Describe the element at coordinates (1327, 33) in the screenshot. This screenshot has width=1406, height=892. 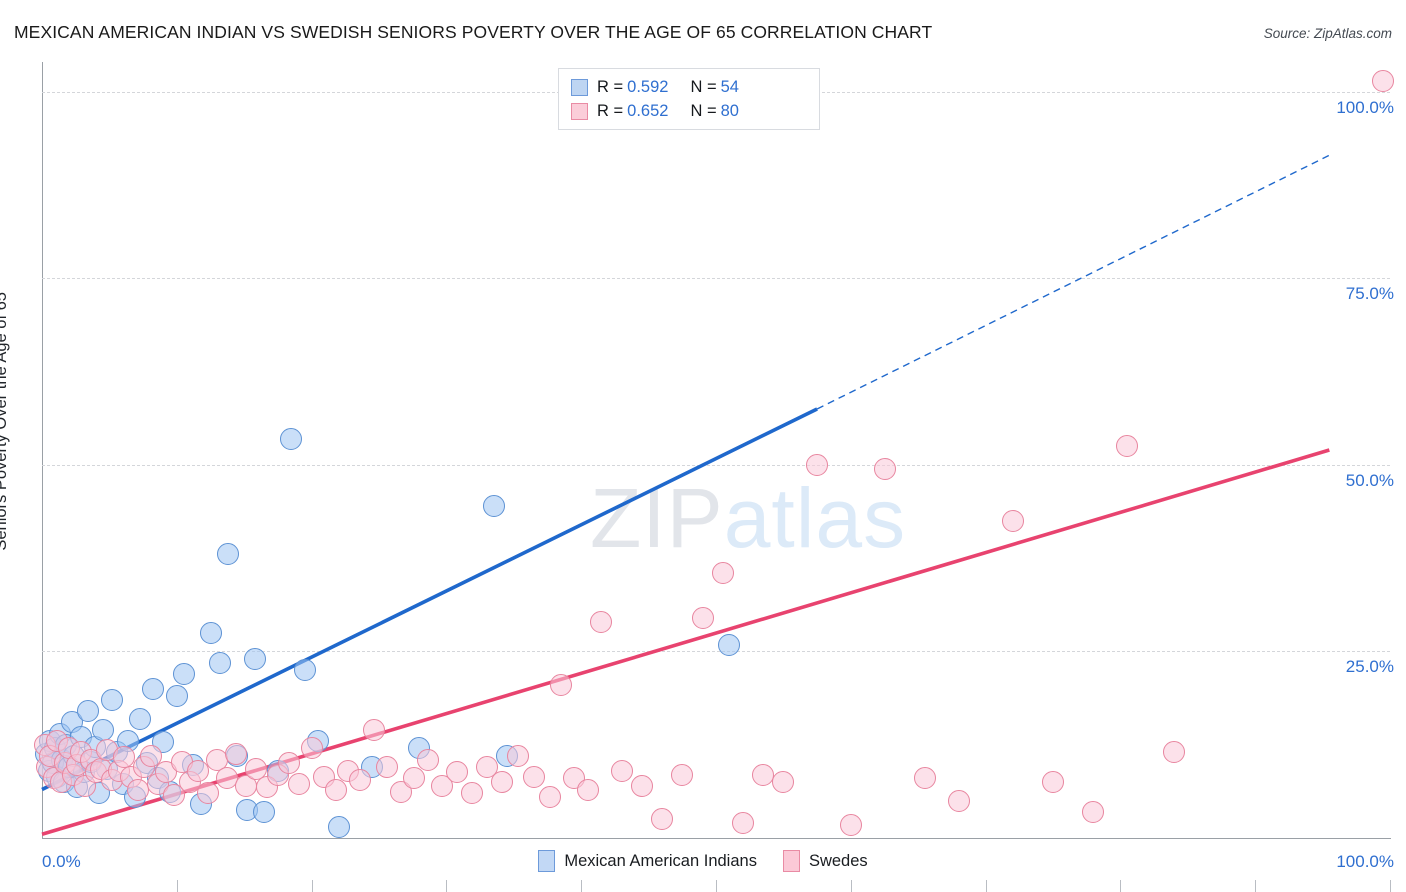
I see `source-attribution: Source: ZipAtlas.com` at that location.